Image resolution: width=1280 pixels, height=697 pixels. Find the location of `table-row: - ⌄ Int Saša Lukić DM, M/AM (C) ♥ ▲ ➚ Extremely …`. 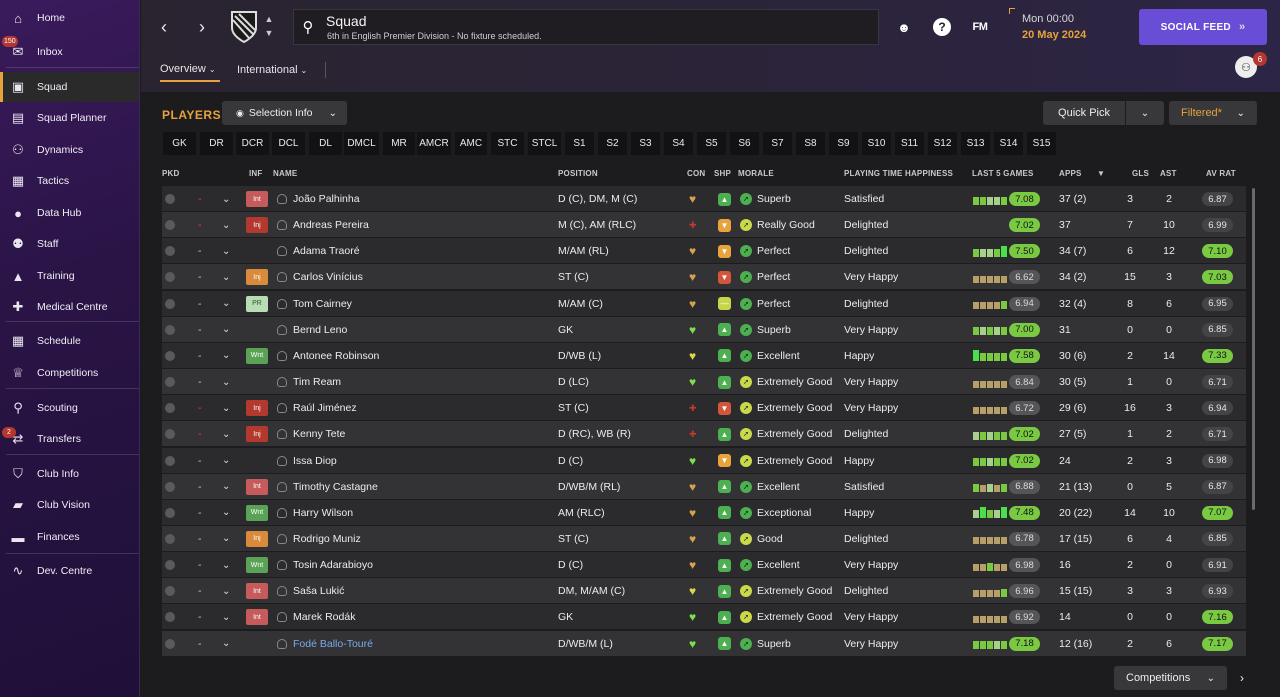

table-row: - ⌄ Int Saša Lukić DM, M/AM (C) ♥ ▲ ➚ Extremely … is located at coordinates (704, 591).